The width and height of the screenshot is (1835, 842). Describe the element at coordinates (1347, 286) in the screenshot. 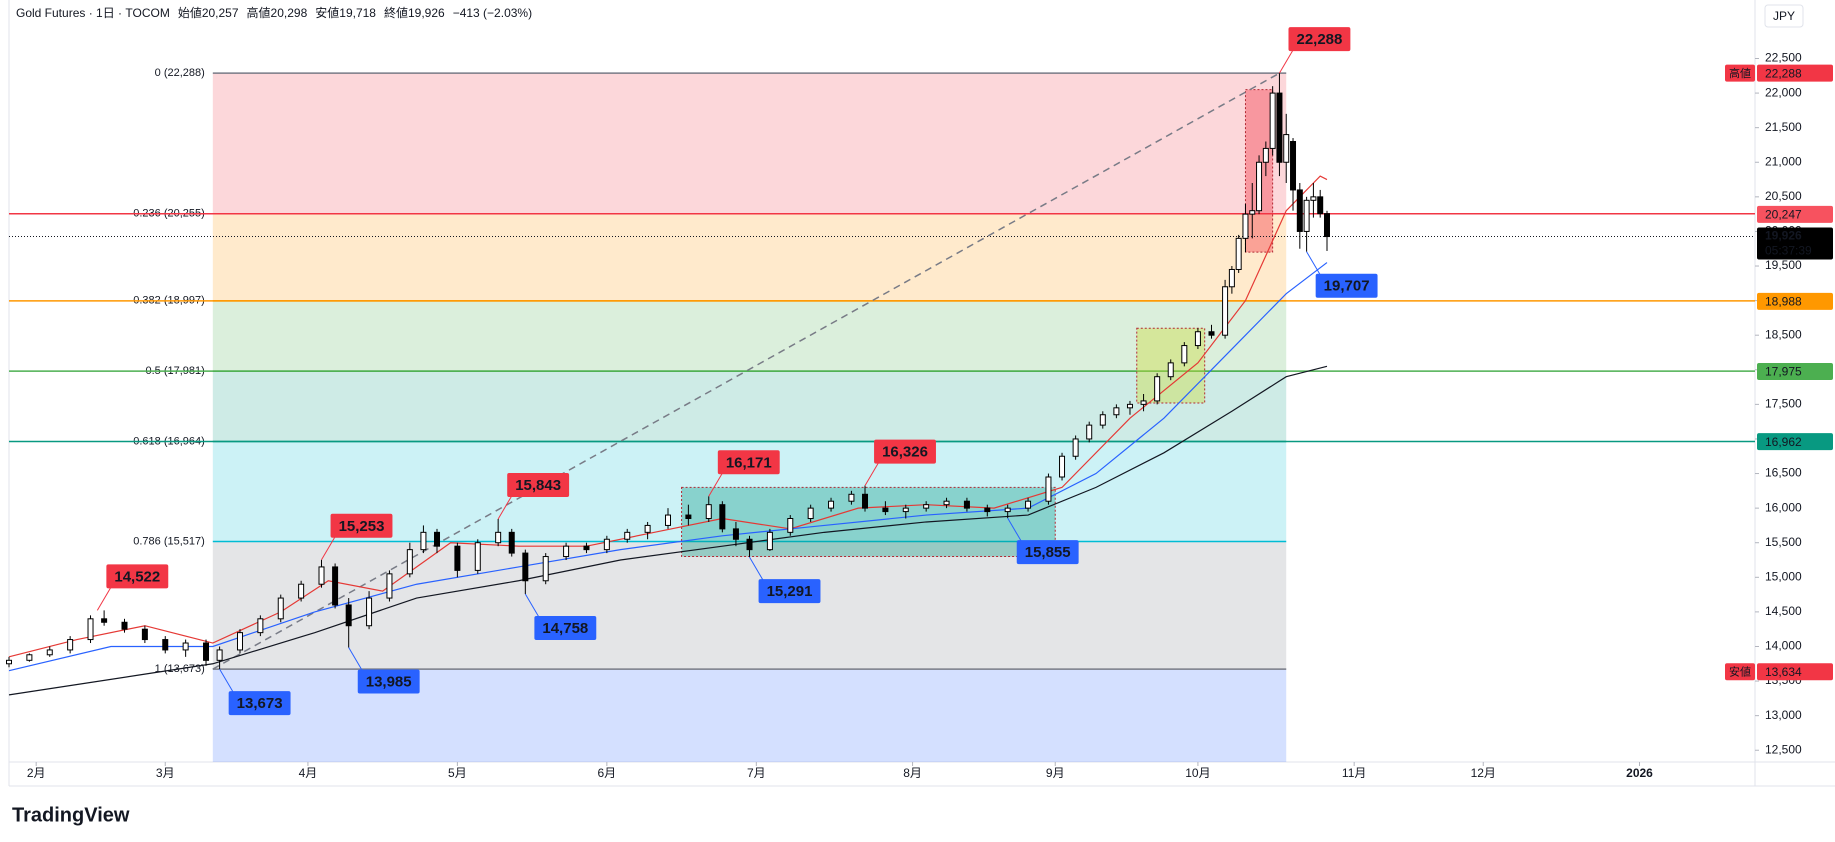

I see `callout-label: 19,707` at that location.